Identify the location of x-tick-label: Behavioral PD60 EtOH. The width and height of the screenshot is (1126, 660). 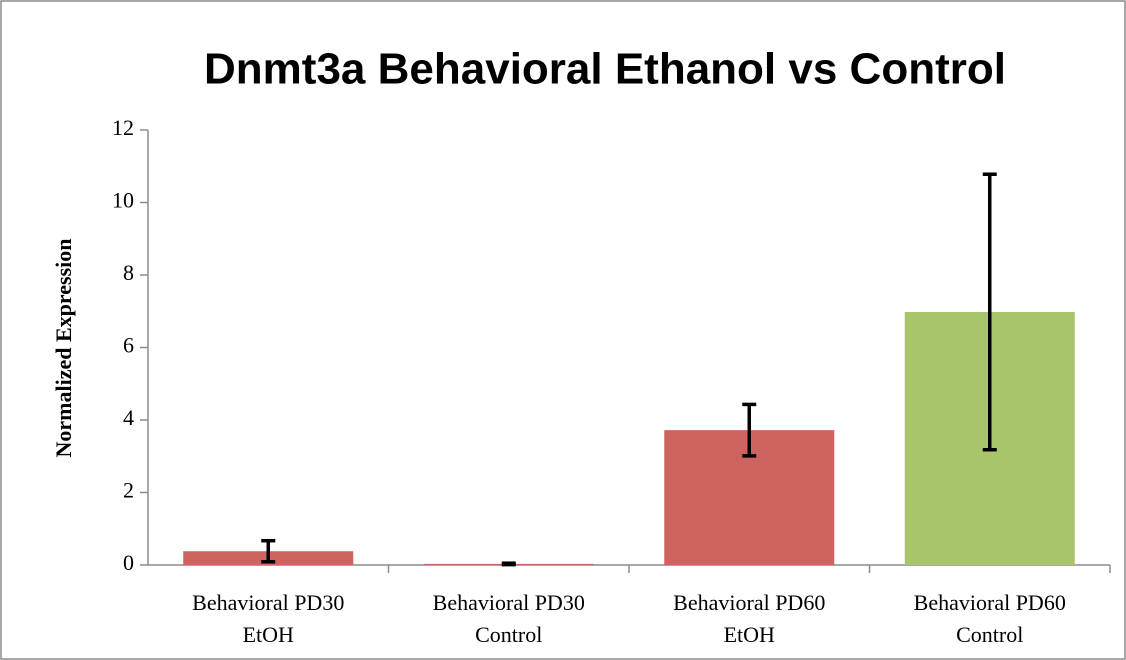
(749, 618).